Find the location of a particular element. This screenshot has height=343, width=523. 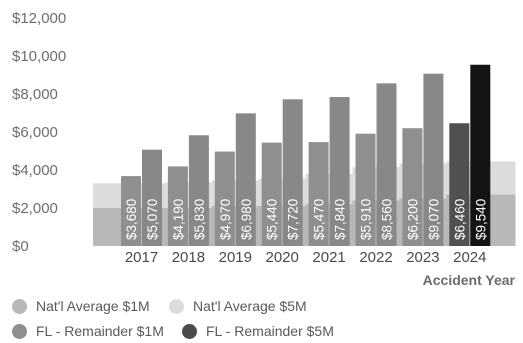

x-axis: 2017 2018 2019 2020 2021 2022 2023 2024 is located at coordinates (306, 257).